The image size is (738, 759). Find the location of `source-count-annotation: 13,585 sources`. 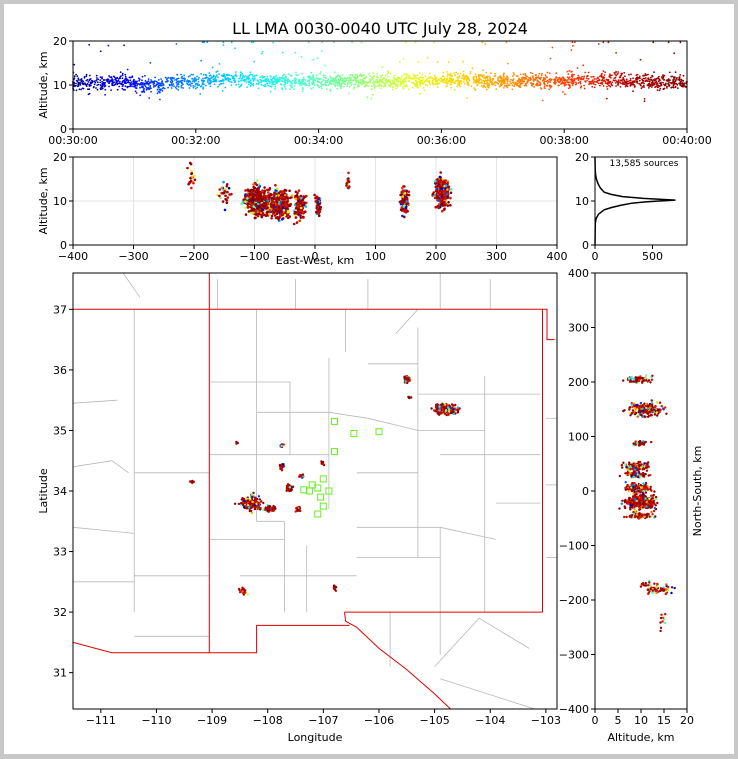

source-count-annotation: 13,585 sources is located at coordinates (644, 164).